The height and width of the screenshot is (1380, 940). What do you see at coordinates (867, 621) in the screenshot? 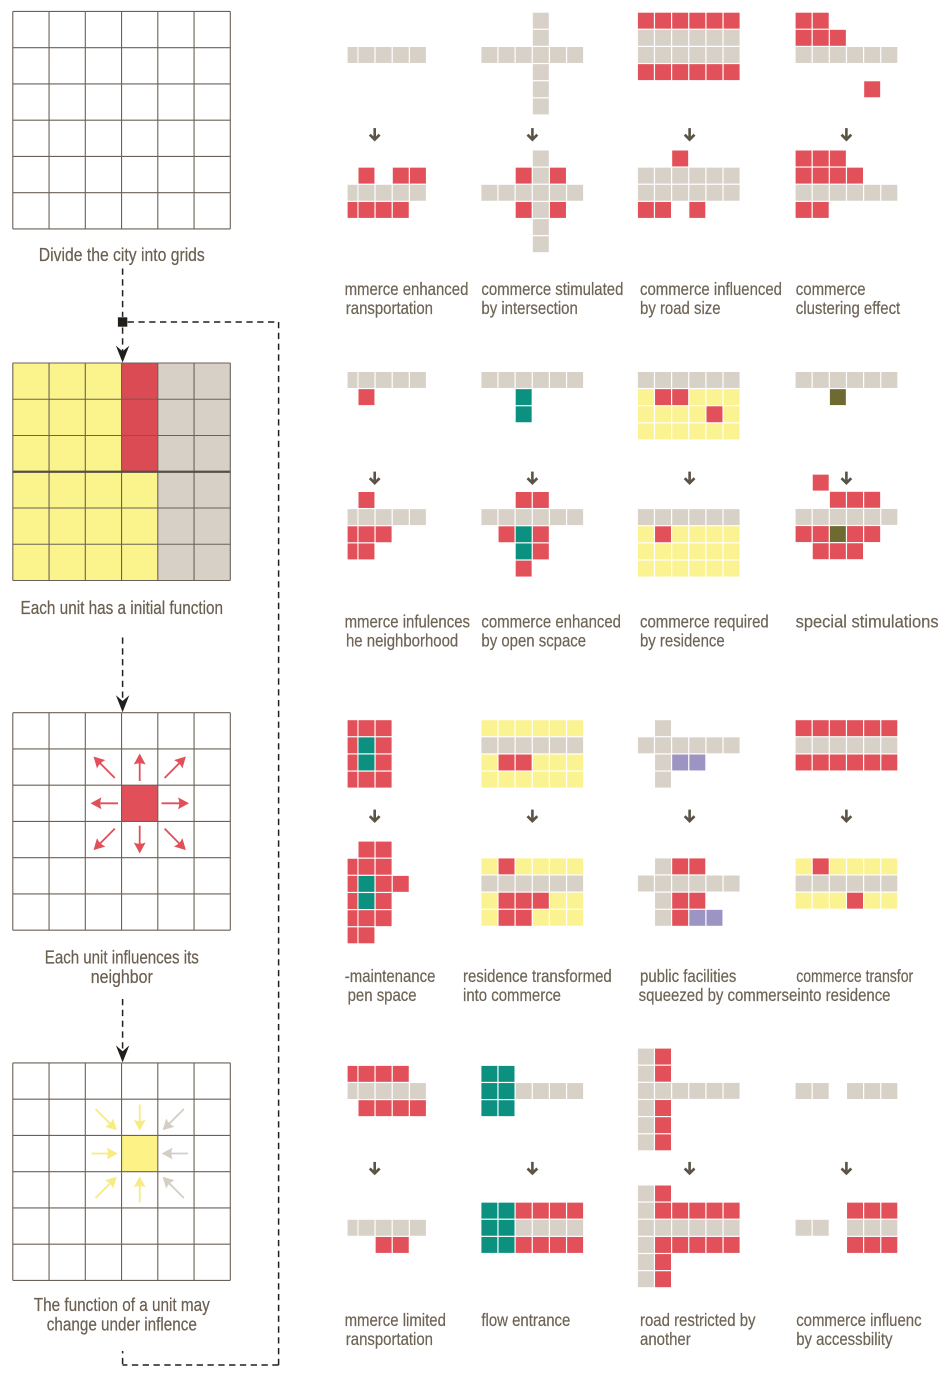
I see `svg-text: special stimulations` at bounding box center [867, 621].